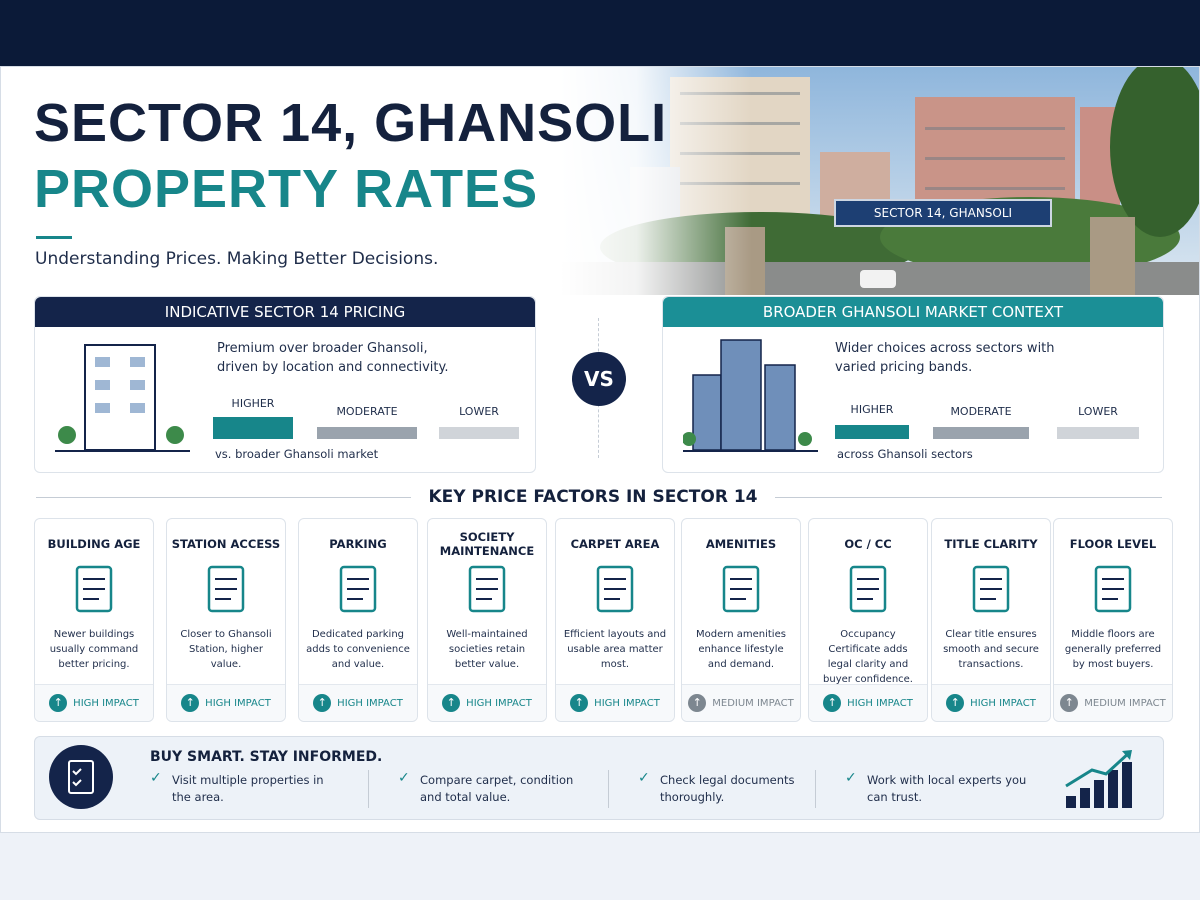 This screenshot has width=1200, height=900. I want to click on checklist-icon, so click(81, 777).